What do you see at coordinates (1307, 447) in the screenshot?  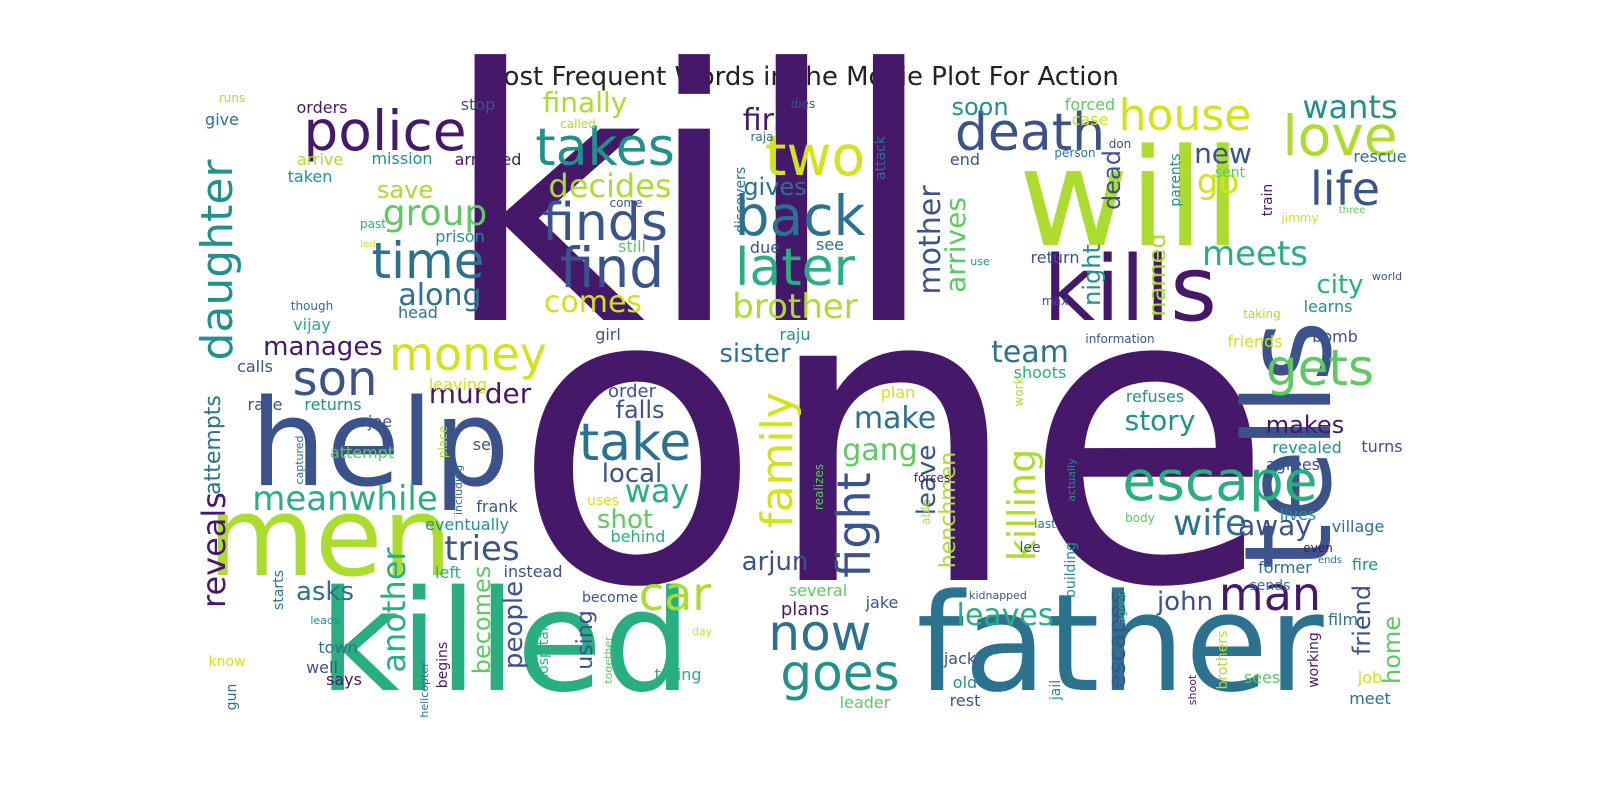 I see `word-revealed: revealed` at bounding box center [1307, 447].